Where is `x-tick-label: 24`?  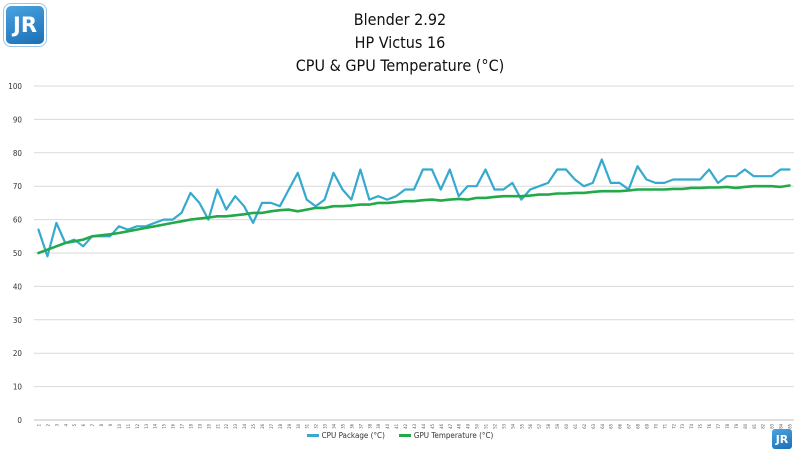
x-tick-label: 24 is located at coordinates (244, 425).